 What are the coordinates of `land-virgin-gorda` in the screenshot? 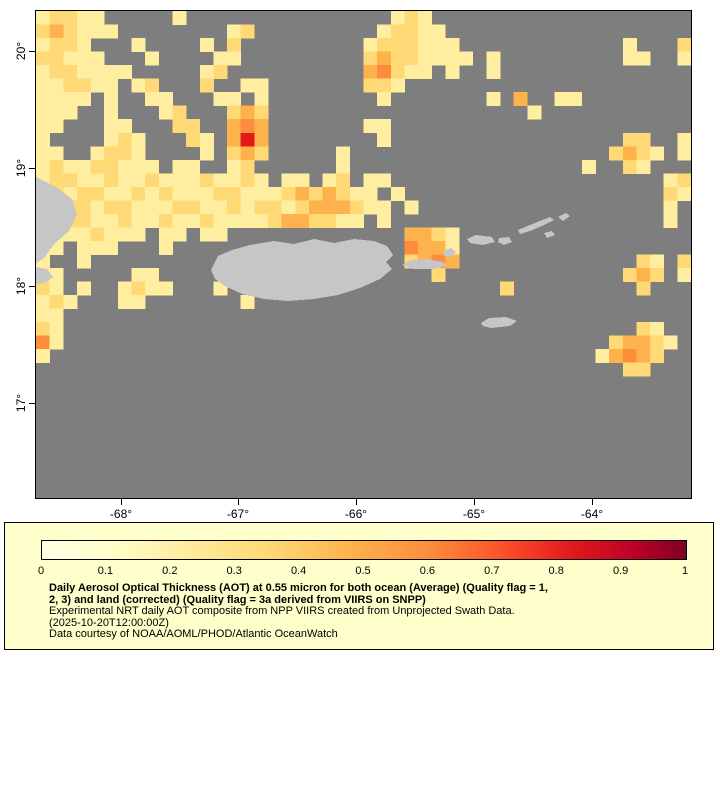 It's located at (564, 217).